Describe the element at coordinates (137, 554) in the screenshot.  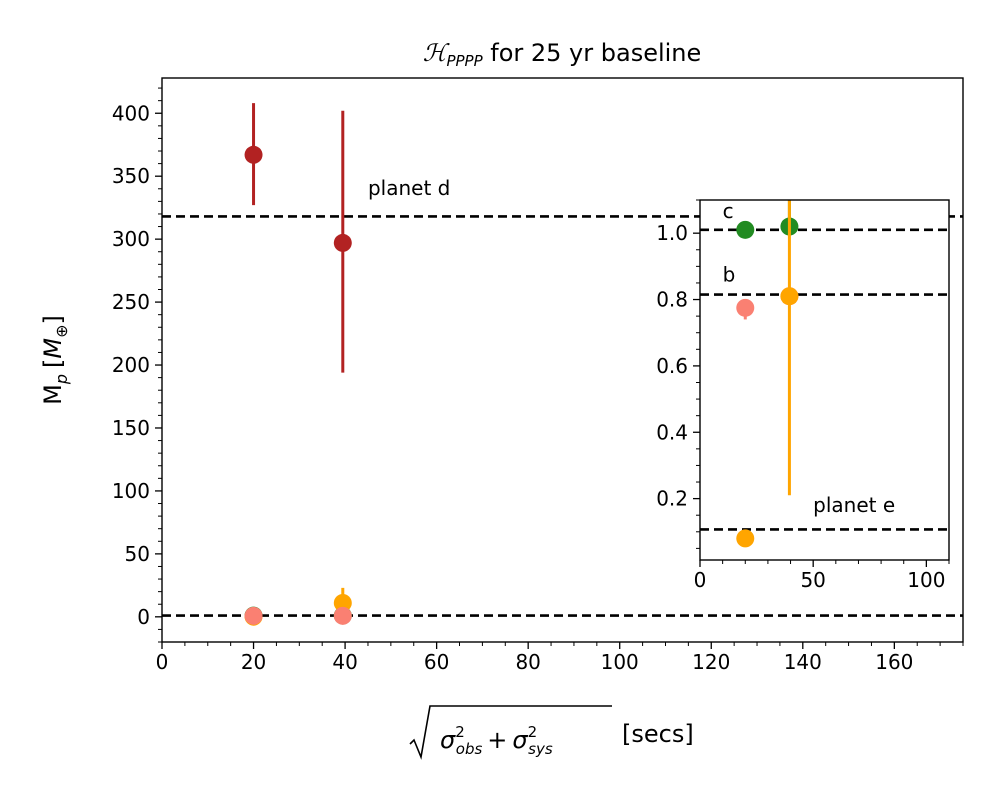
I see `main-y-tick-label: 50` at that location.